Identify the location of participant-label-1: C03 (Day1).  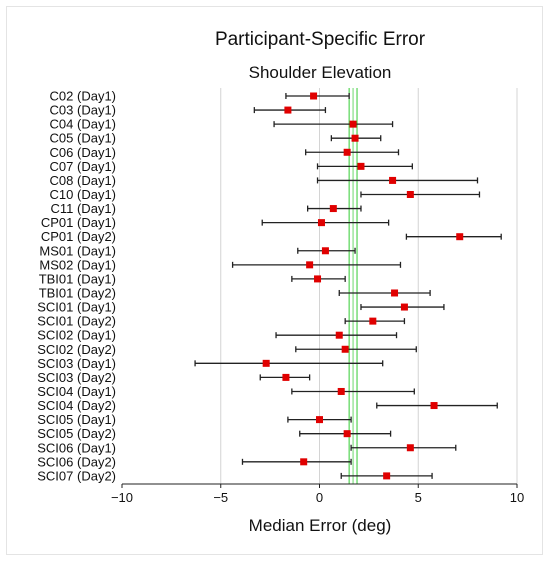
(83, 110).